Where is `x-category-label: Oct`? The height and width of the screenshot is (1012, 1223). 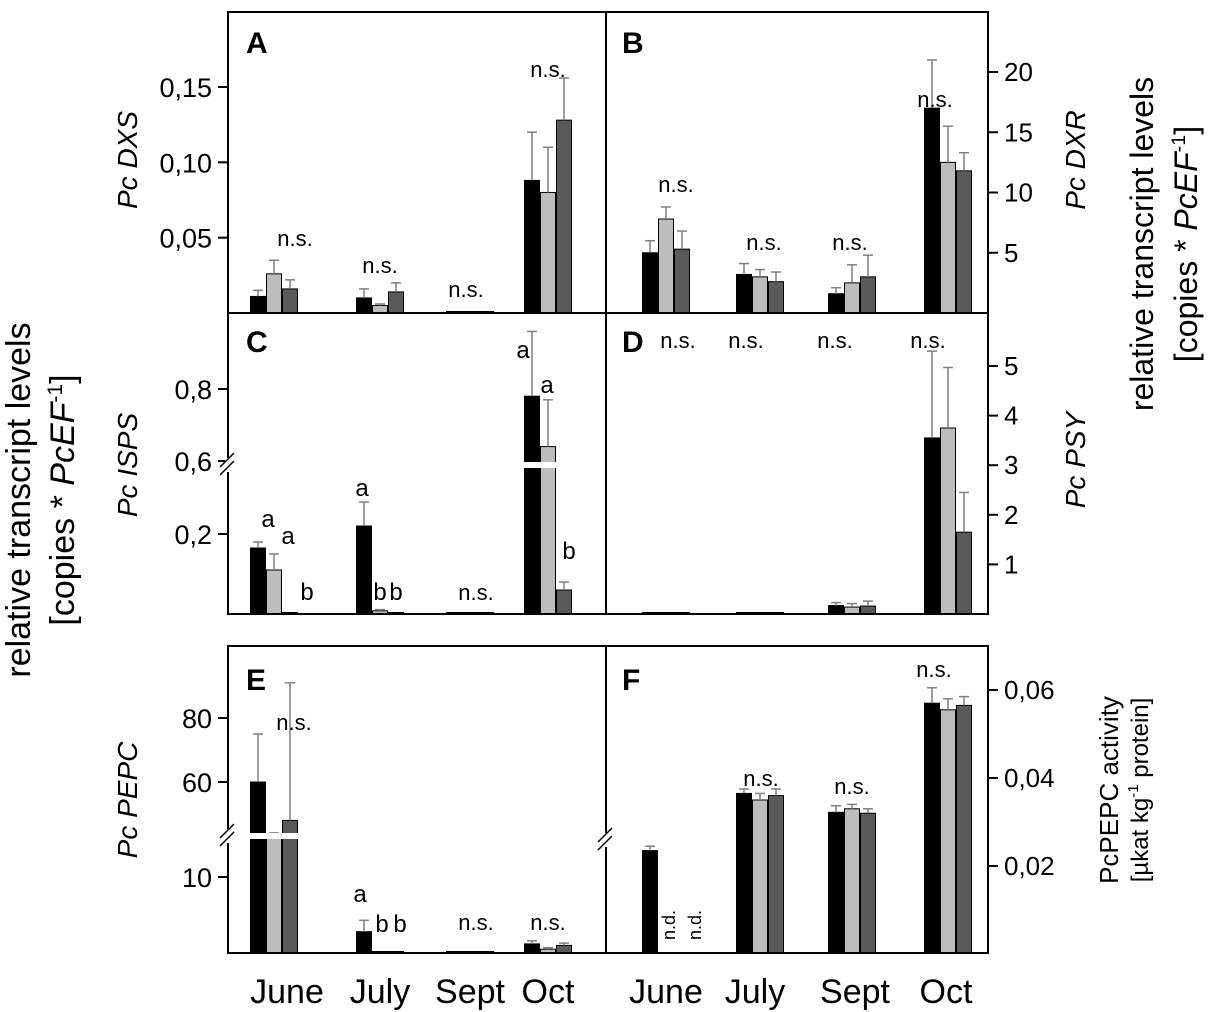
x-category-label: Oct is located at coordinates (946, 992).